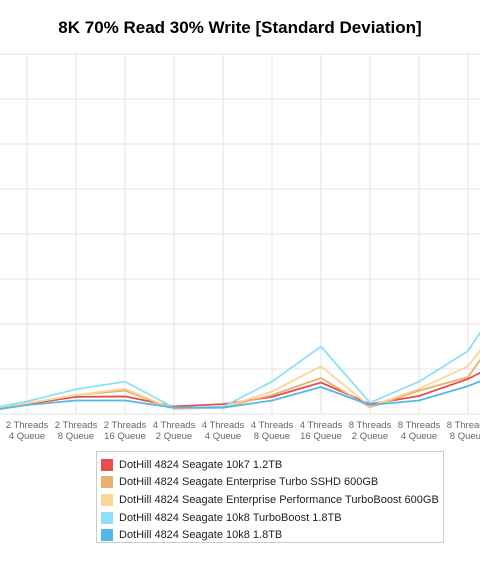 The height and width of the screenshot is (577, 480). What do you see at coordinates (27, 431) in the screenshot?
I see `x-tick-label: 2 Threads 4 Queue` at bounding box center [27, 431].